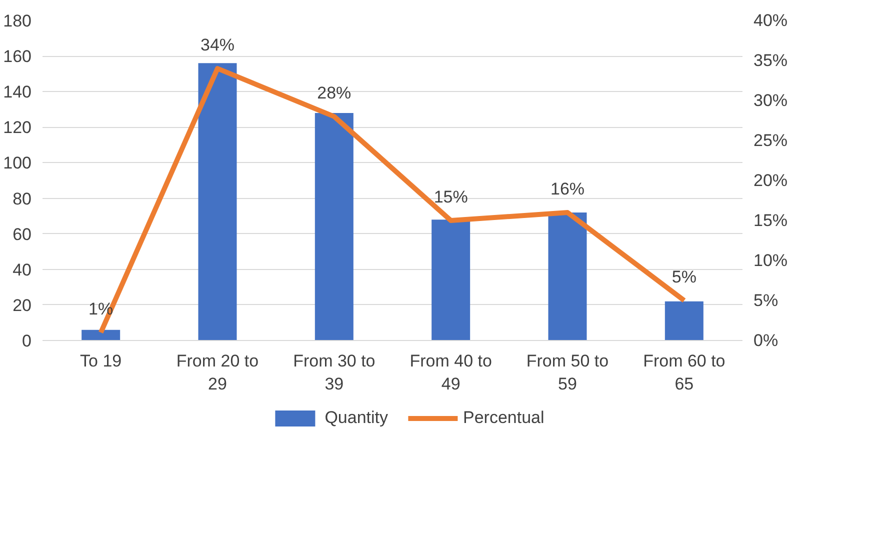  Describe the element at coordinates (451, 197) in the screenshot. I see `data-label: 15%` at that location.